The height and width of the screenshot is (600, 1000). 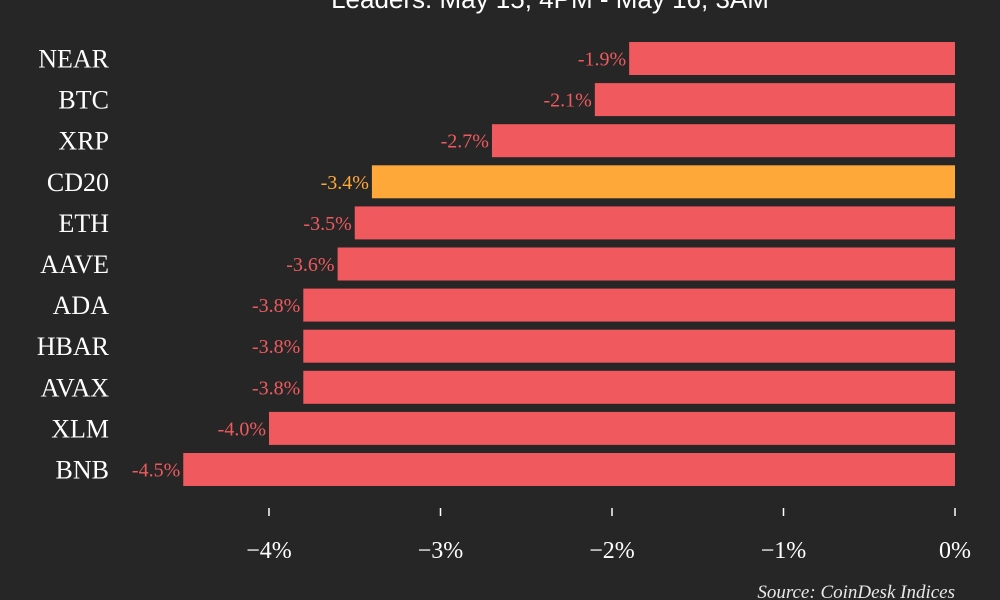 I want to click on category-label-cd20: CD20, so click(x=78, y=182).